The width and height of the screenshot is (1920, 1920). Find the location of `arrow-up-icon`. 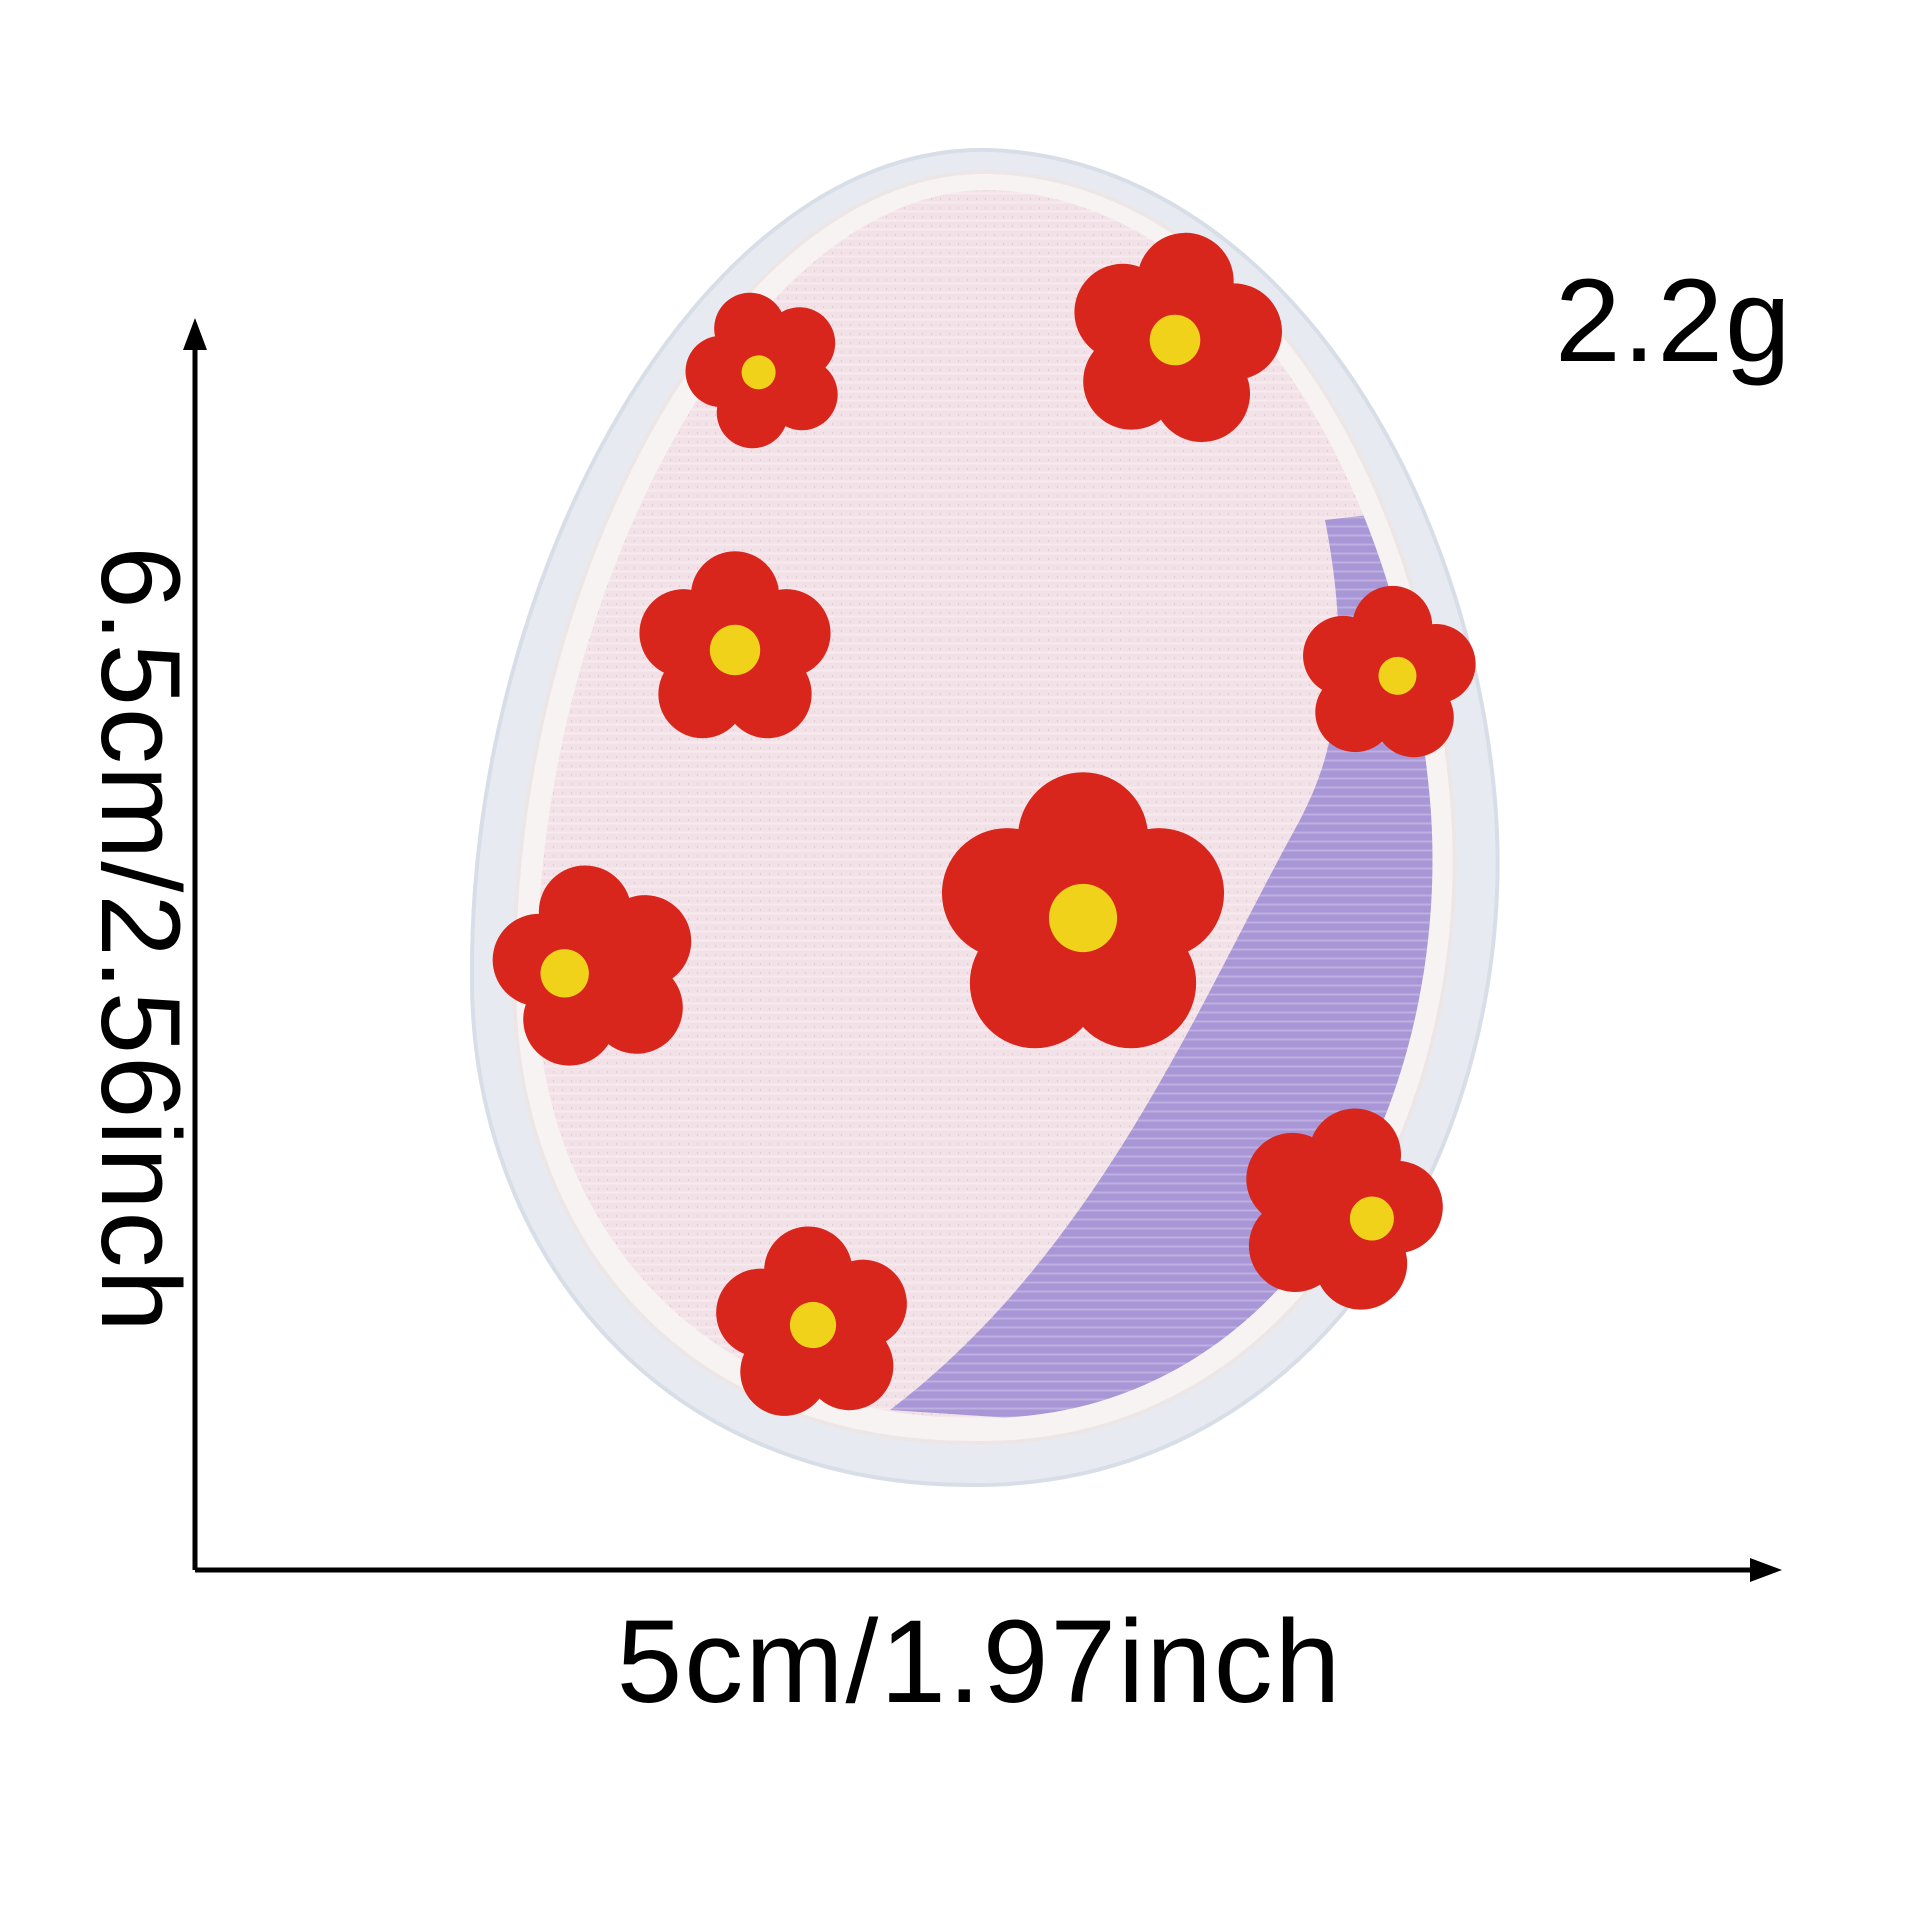

arrow-up-icon is located at coordinates (195, 334).